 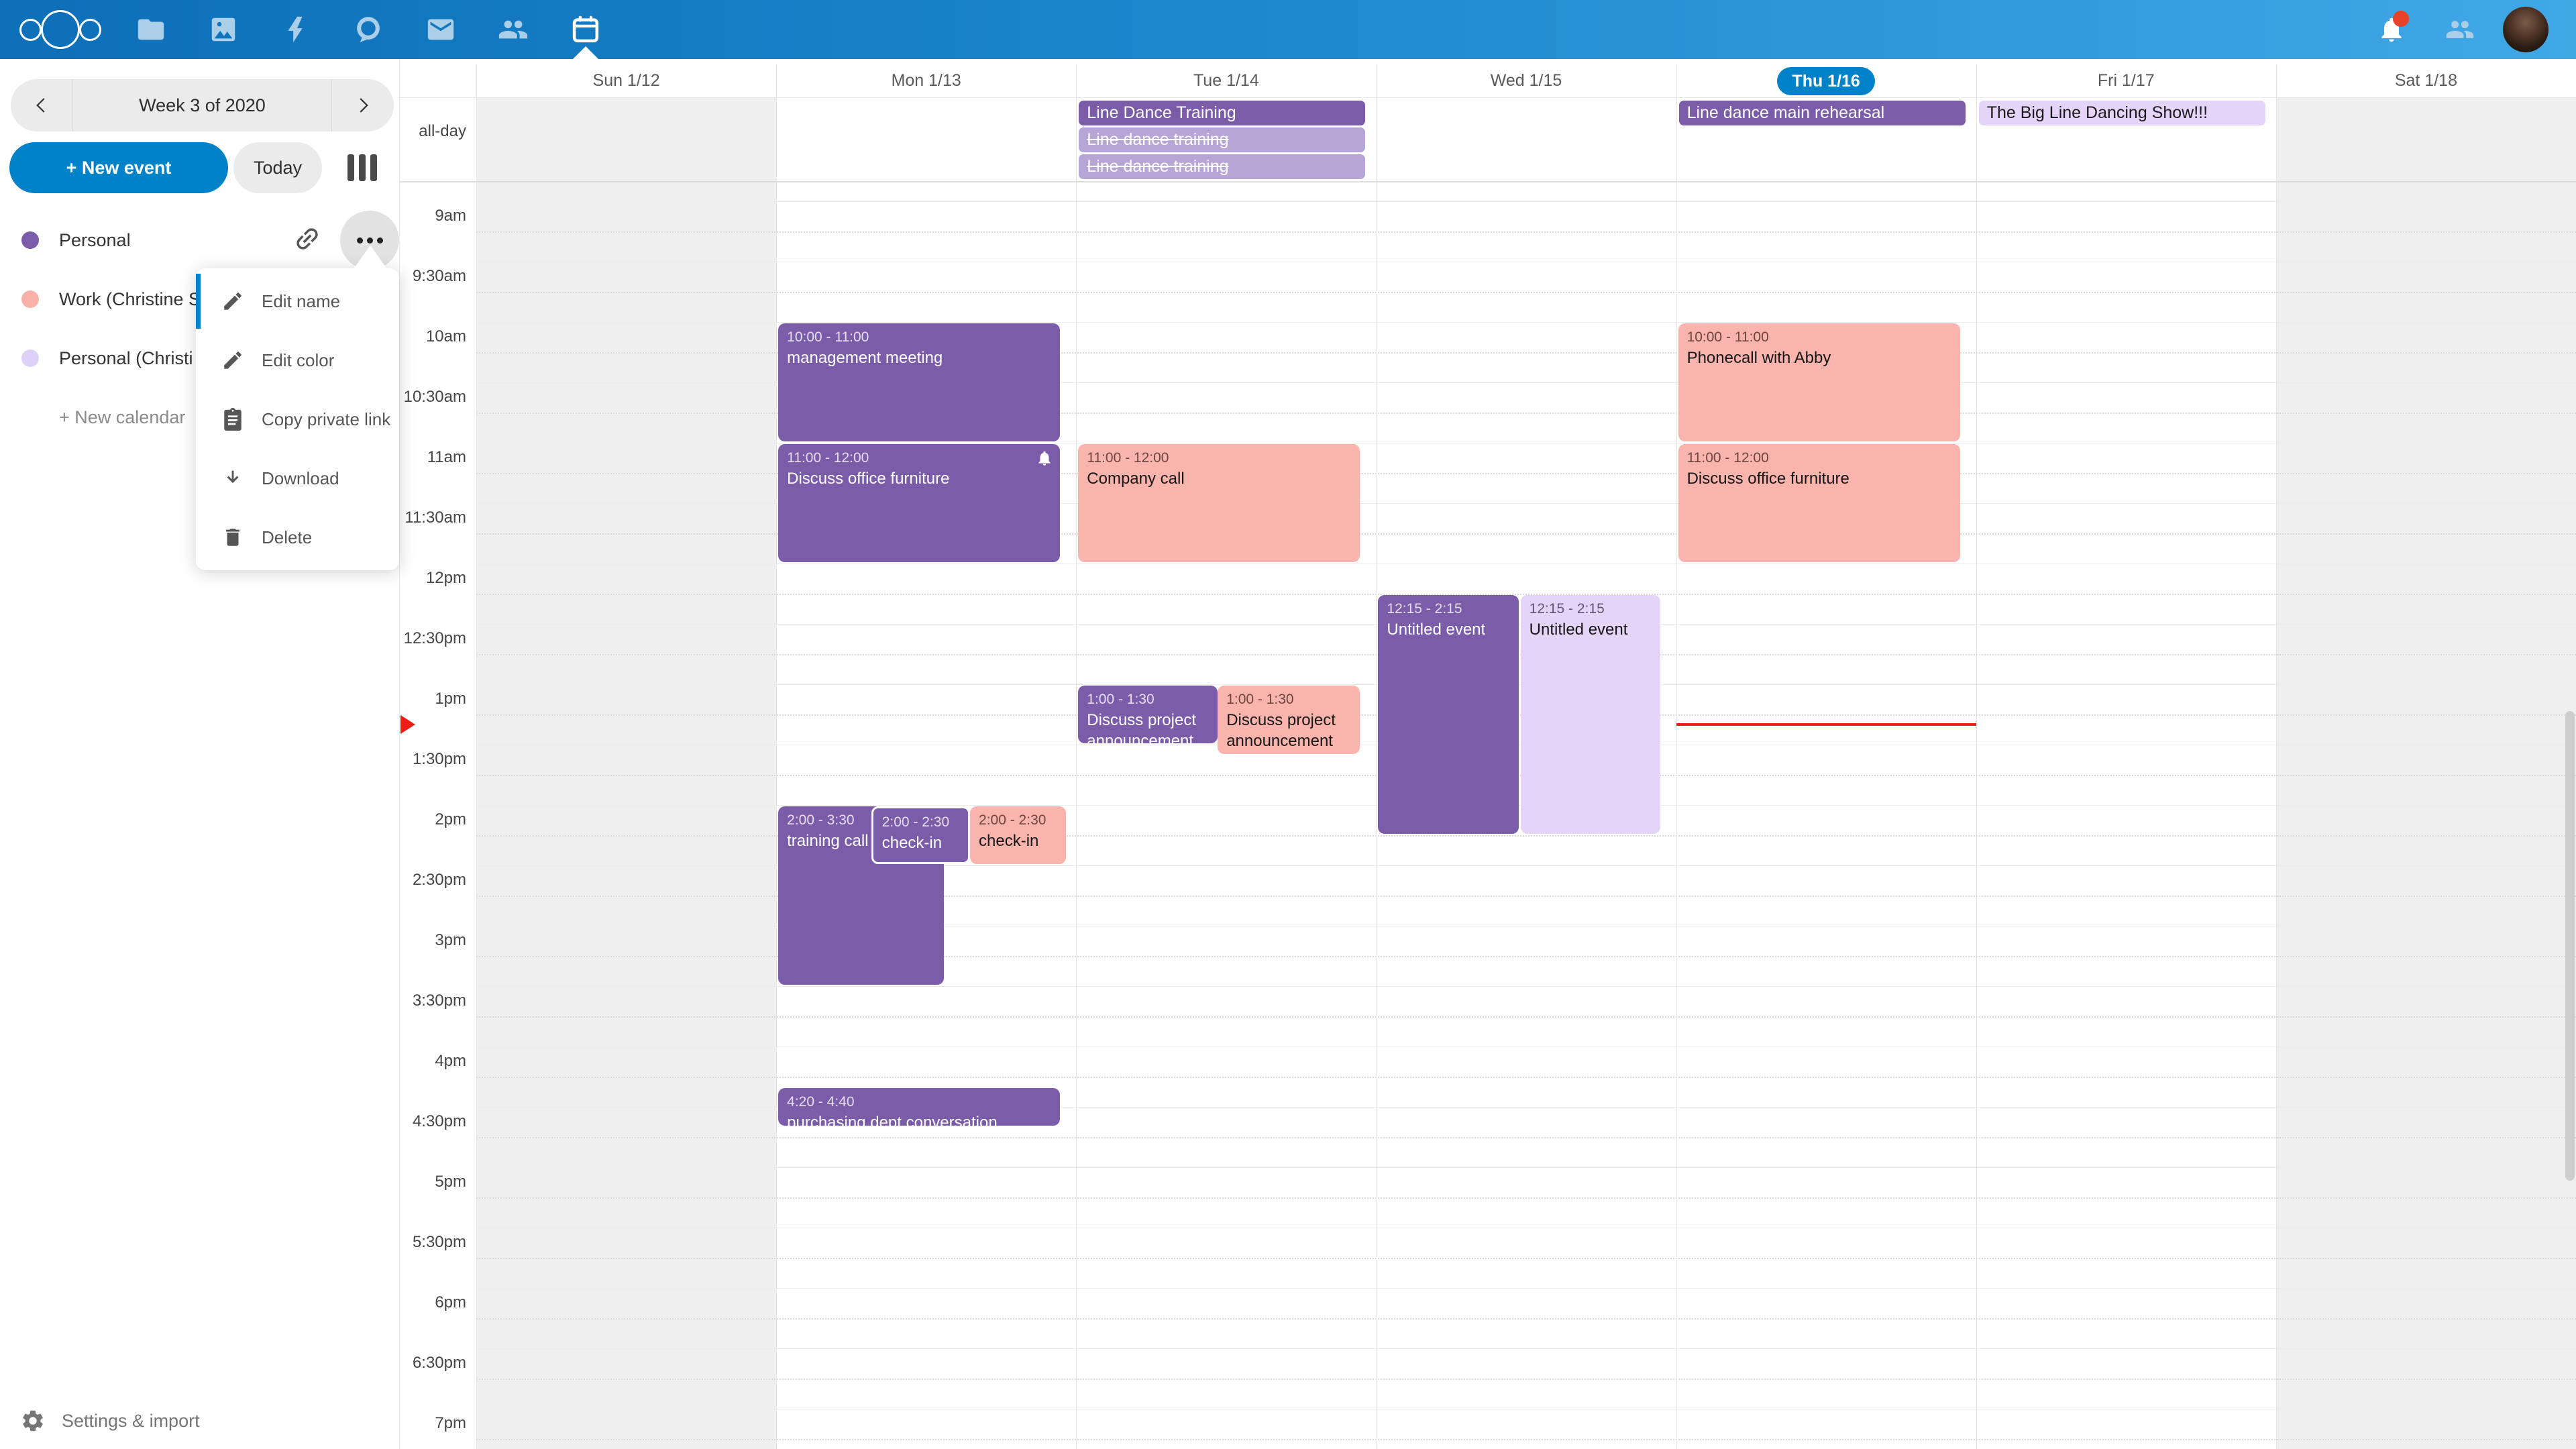 I want to click on nextcloud-logo-icon, so click(x=60, y=29).